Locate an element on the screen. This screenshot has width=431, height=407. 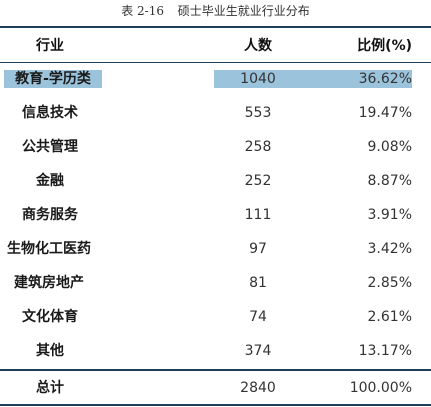
highlight-values is located at coordinates (313, 79).